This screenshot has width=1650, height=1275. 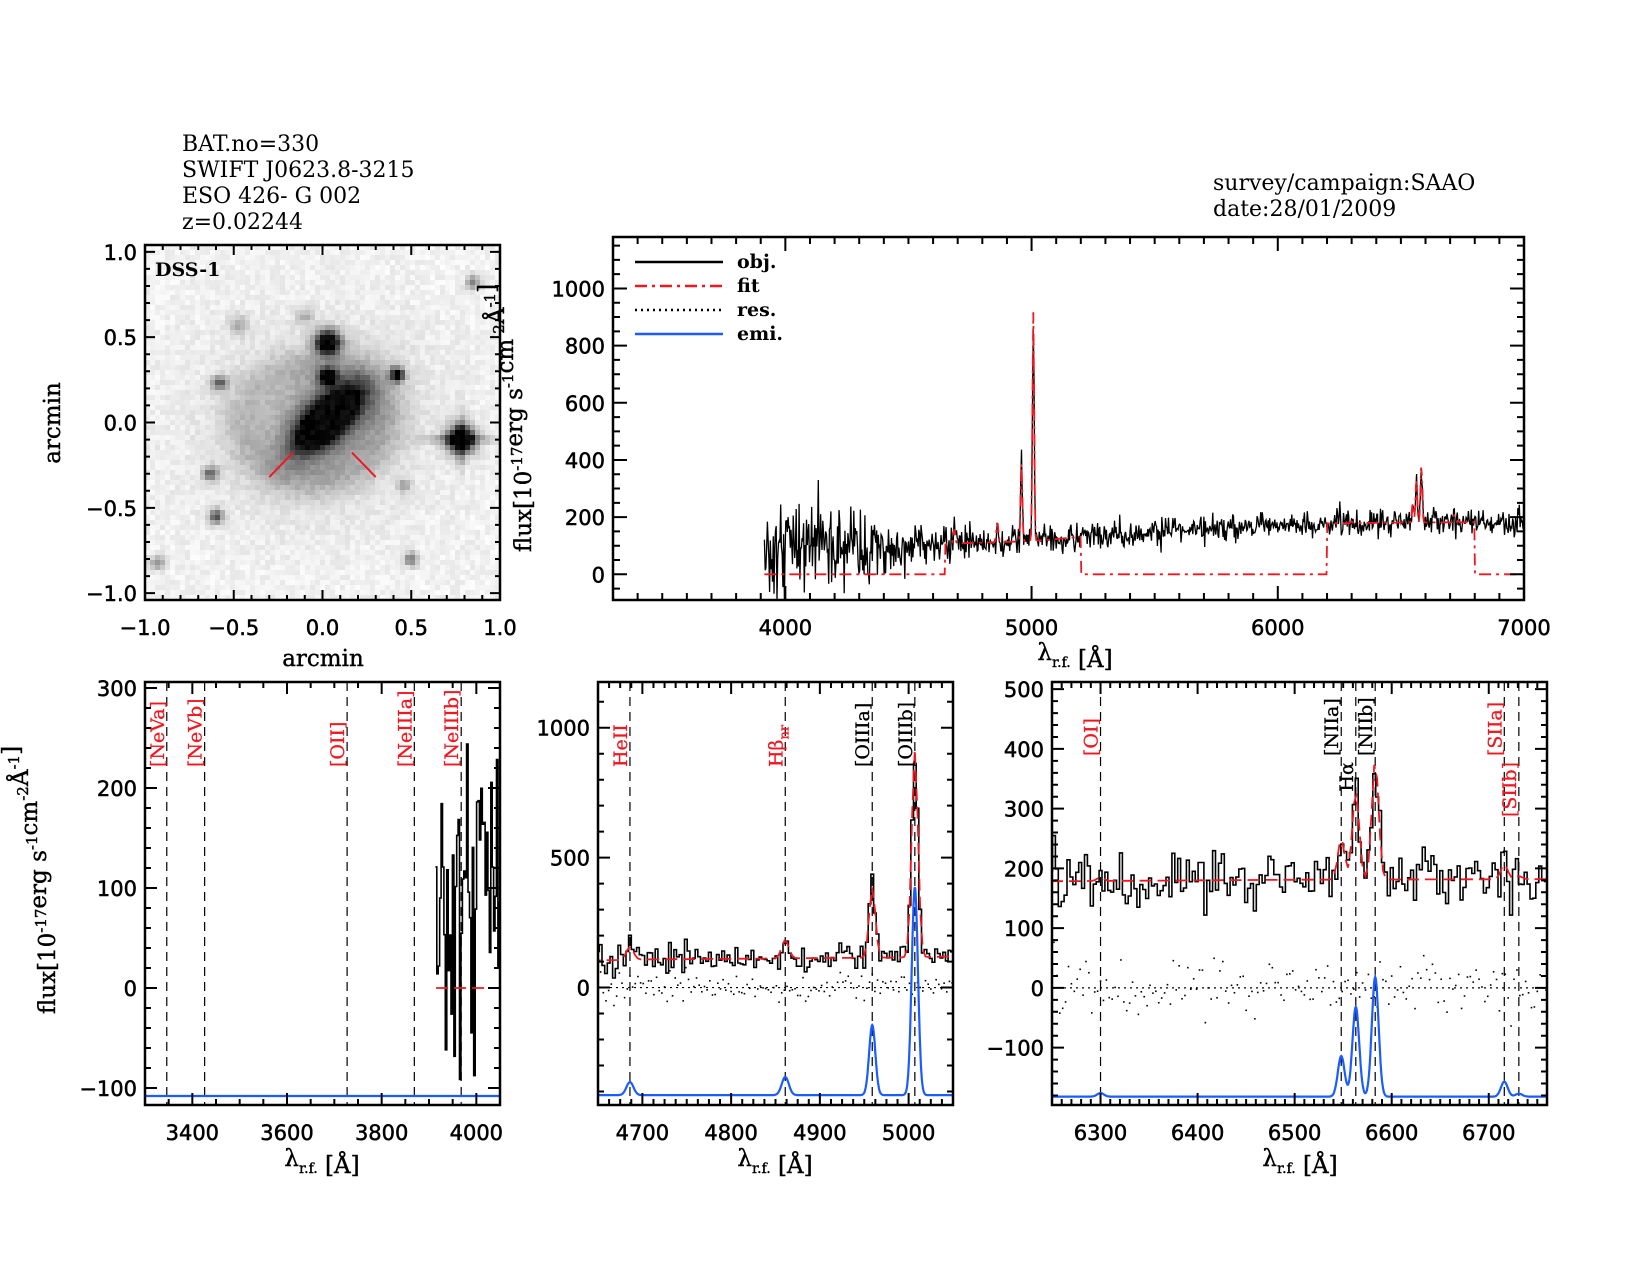 What do you see at coordinates (1366, 726) in the screenshot?
I see `line-label: [NIIb]` at bounding box center [1366, 726].